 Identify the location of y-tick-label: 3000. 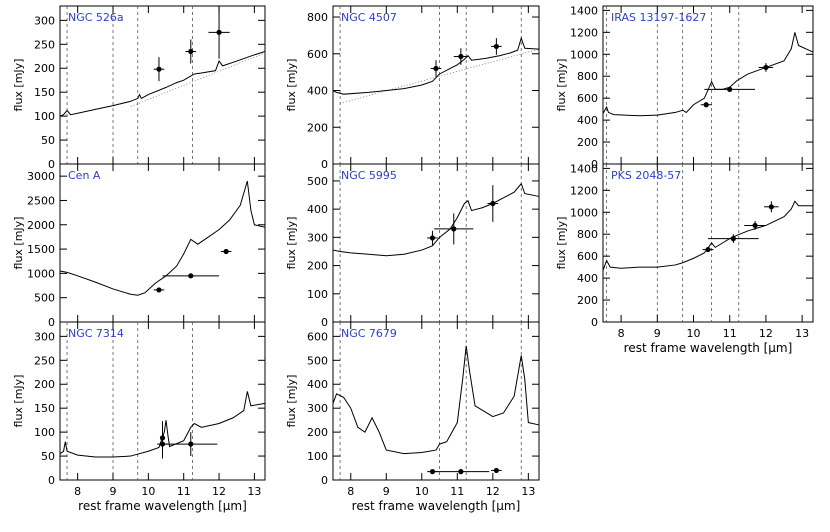
(41, 176).